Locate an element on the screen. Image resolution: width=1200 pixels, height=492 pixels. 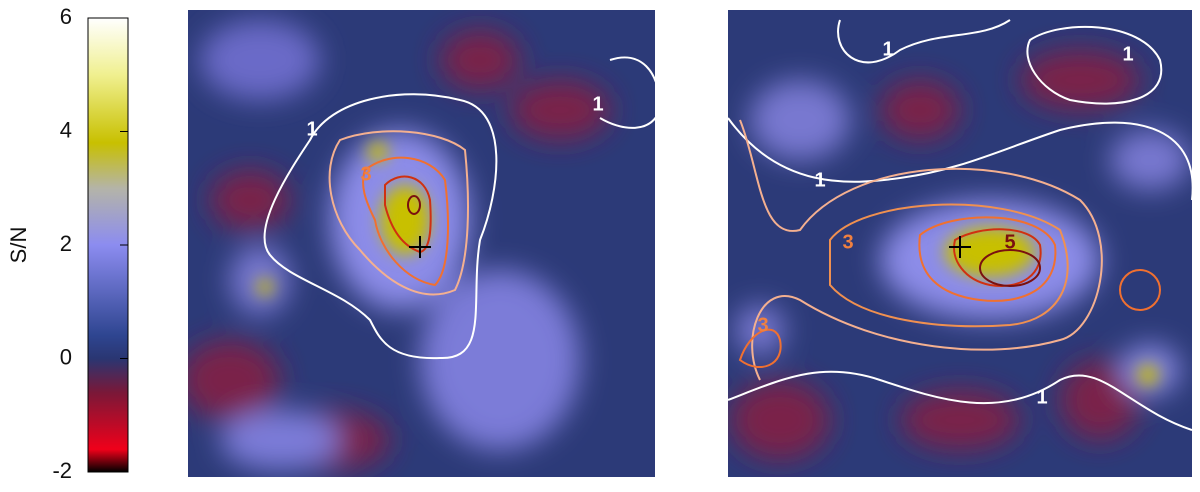
colorbar-tick-label: 2 is located at coordinates (66, 243).